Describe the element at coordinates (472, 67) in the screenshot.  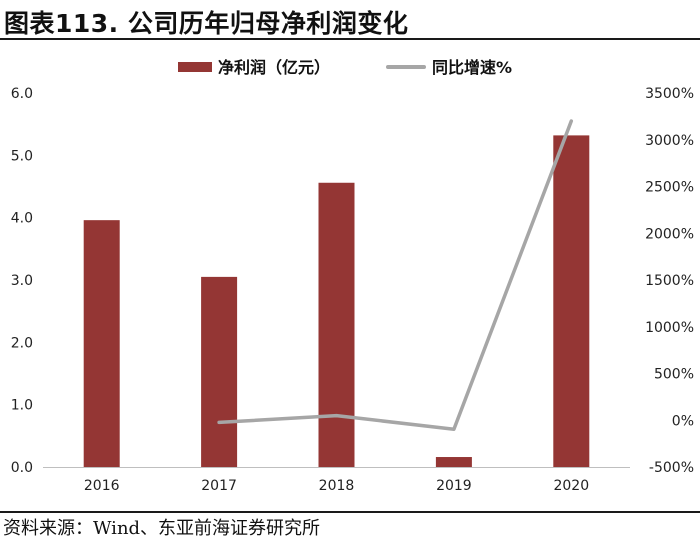
I see `legend-label-line: 同比增速%` at that location.